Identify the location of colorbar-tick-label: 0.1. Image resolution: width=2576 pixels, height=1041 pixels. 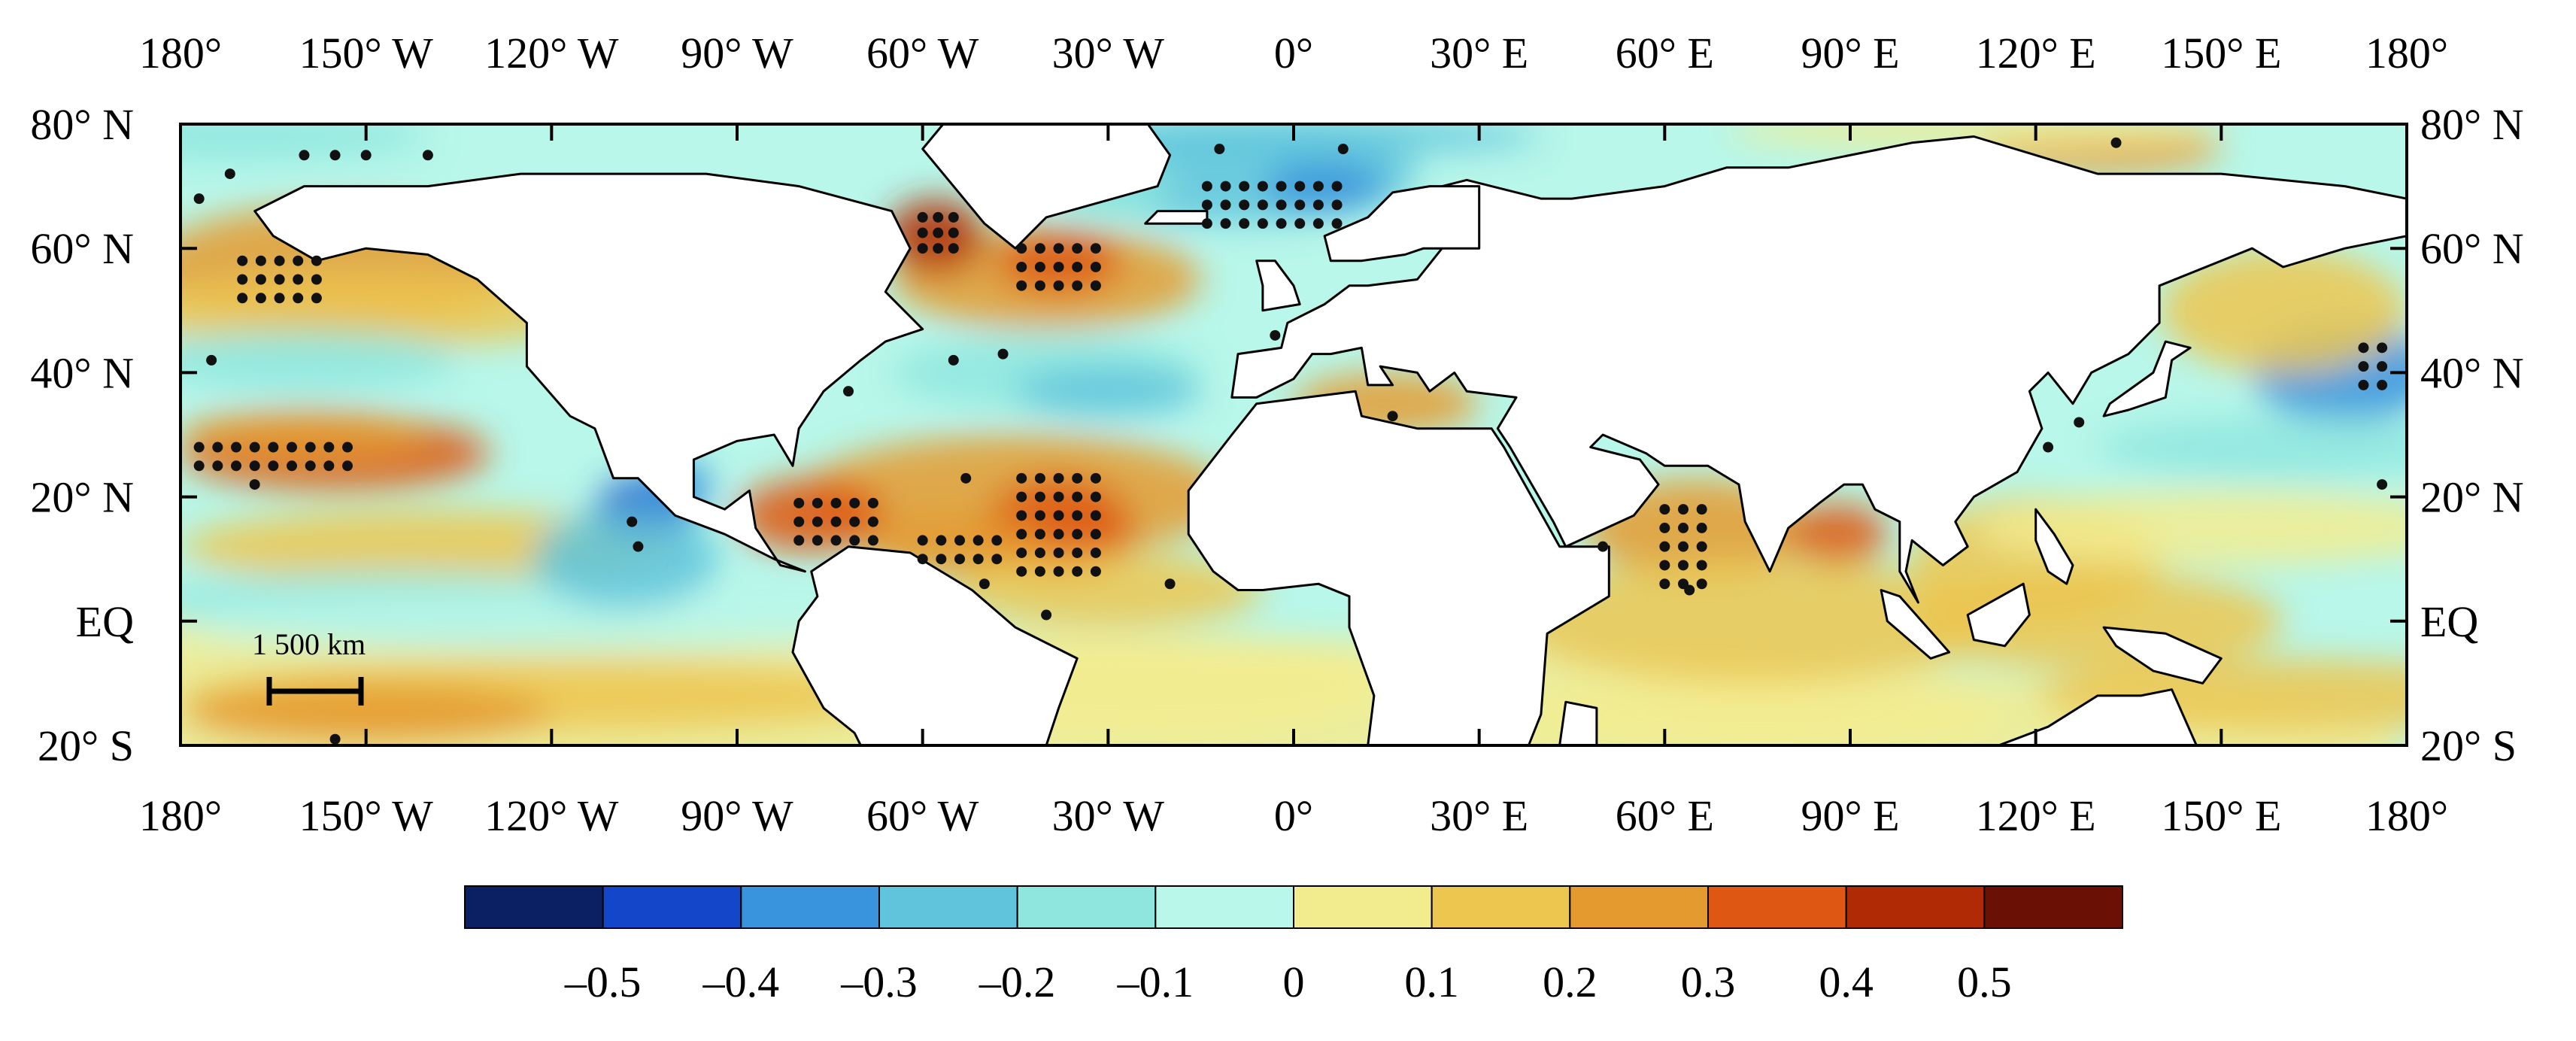
(1431, 982).